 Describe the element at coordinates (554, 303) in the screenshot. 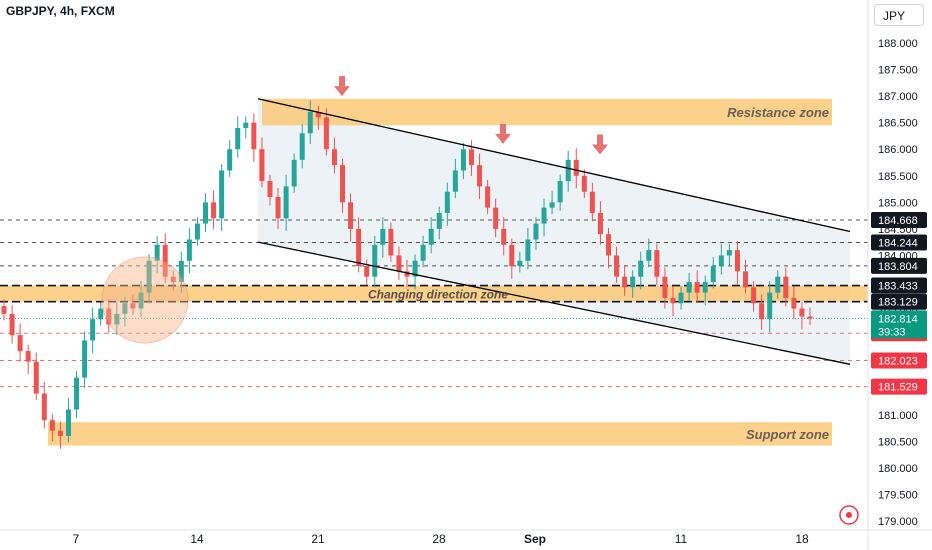

I see `channel-lower-line` at that location.